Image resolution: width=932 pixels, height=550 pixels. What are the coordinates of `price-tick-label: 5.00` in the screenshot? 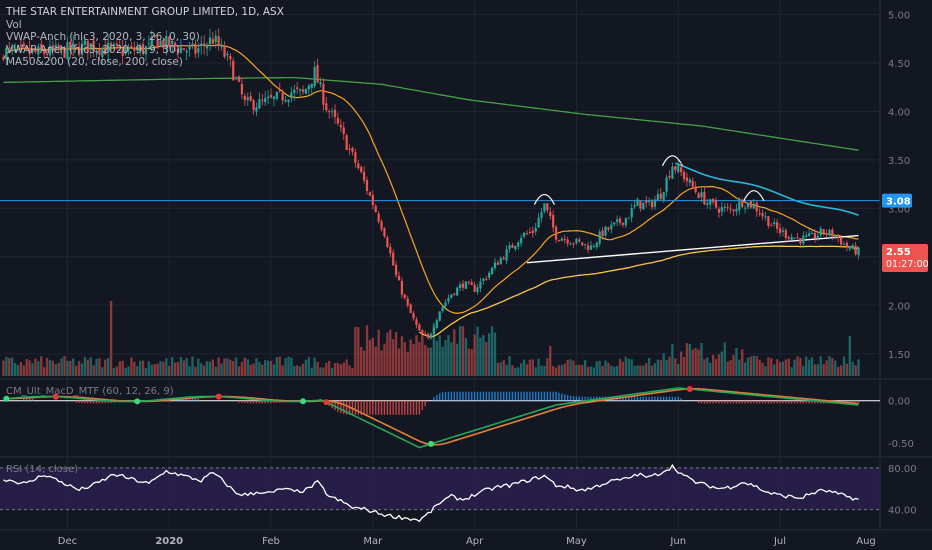 It's located at (899, 16).